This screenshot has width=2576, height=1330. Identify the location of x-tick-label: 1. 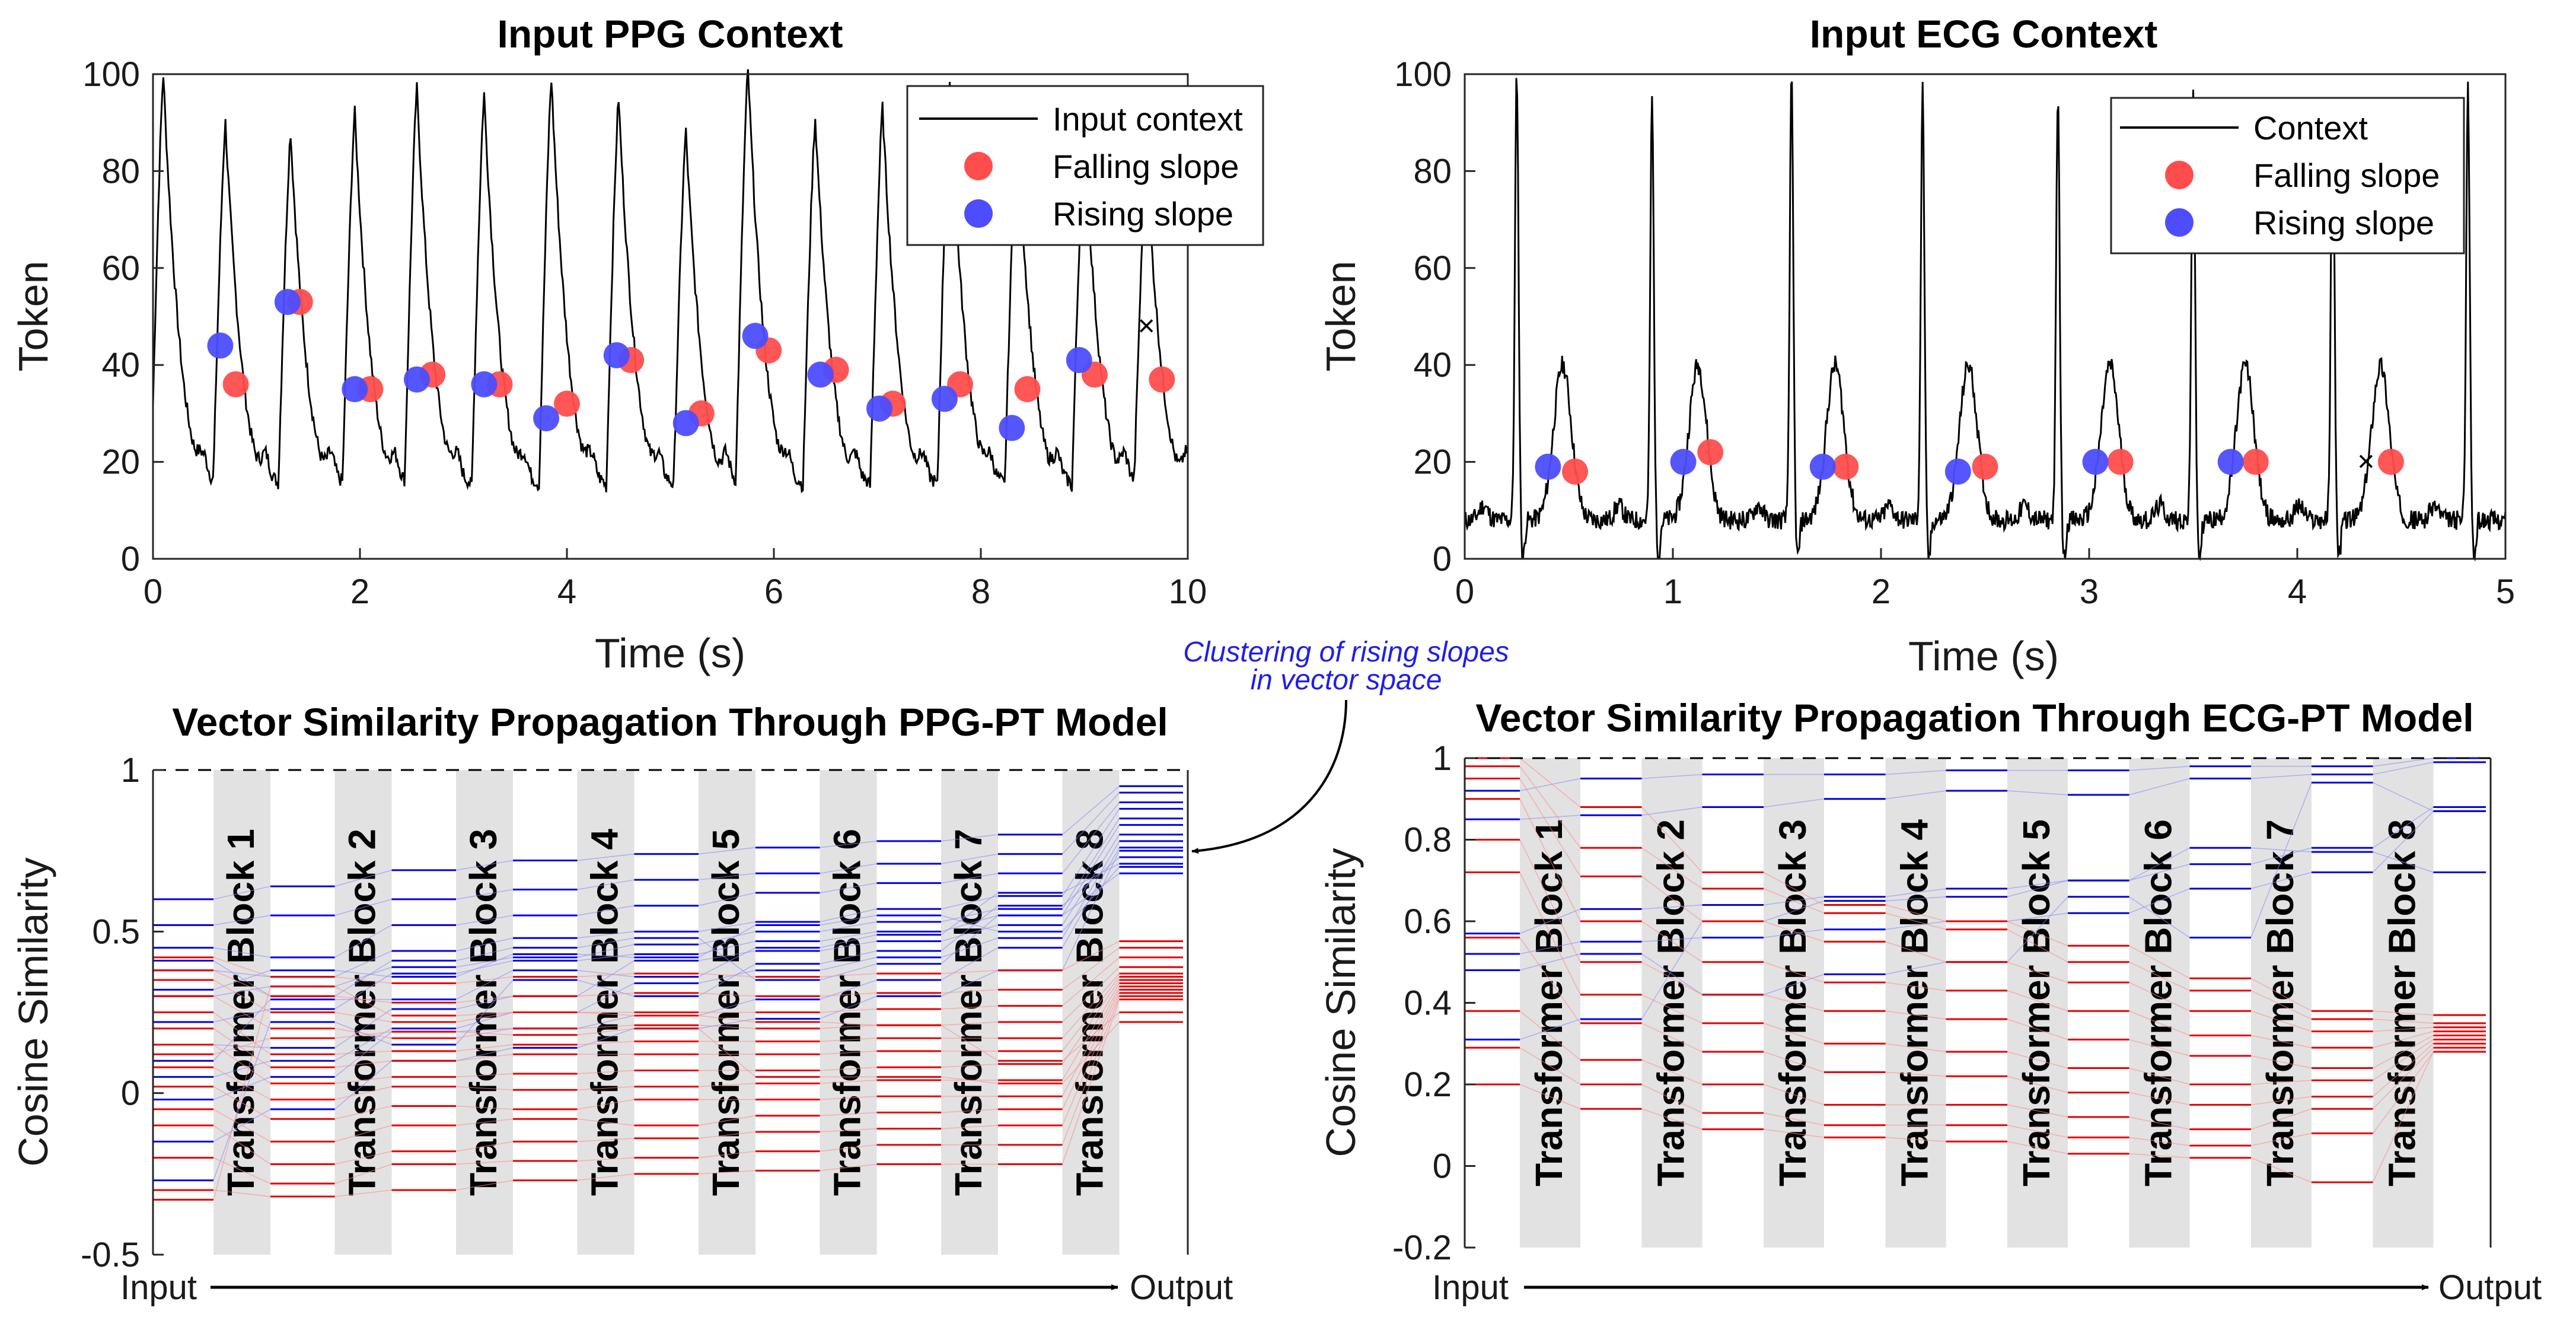
(1672, 591).